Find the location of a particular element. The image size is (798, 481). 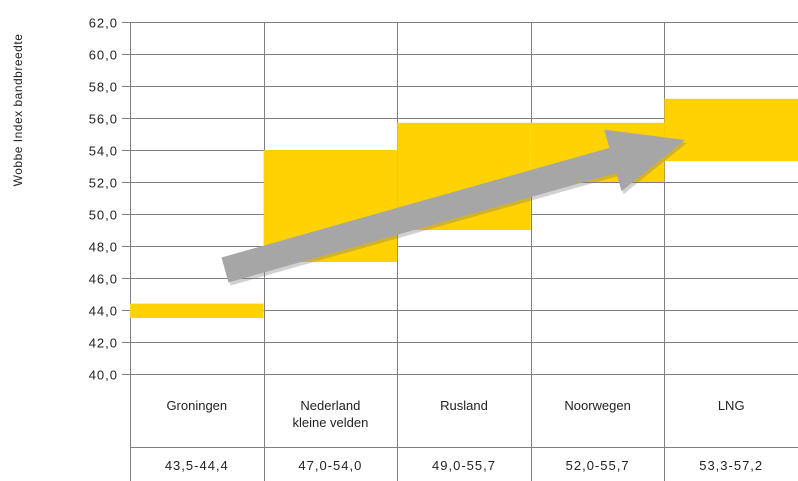

category-label: Groningen is located at coordinates (196, 405).